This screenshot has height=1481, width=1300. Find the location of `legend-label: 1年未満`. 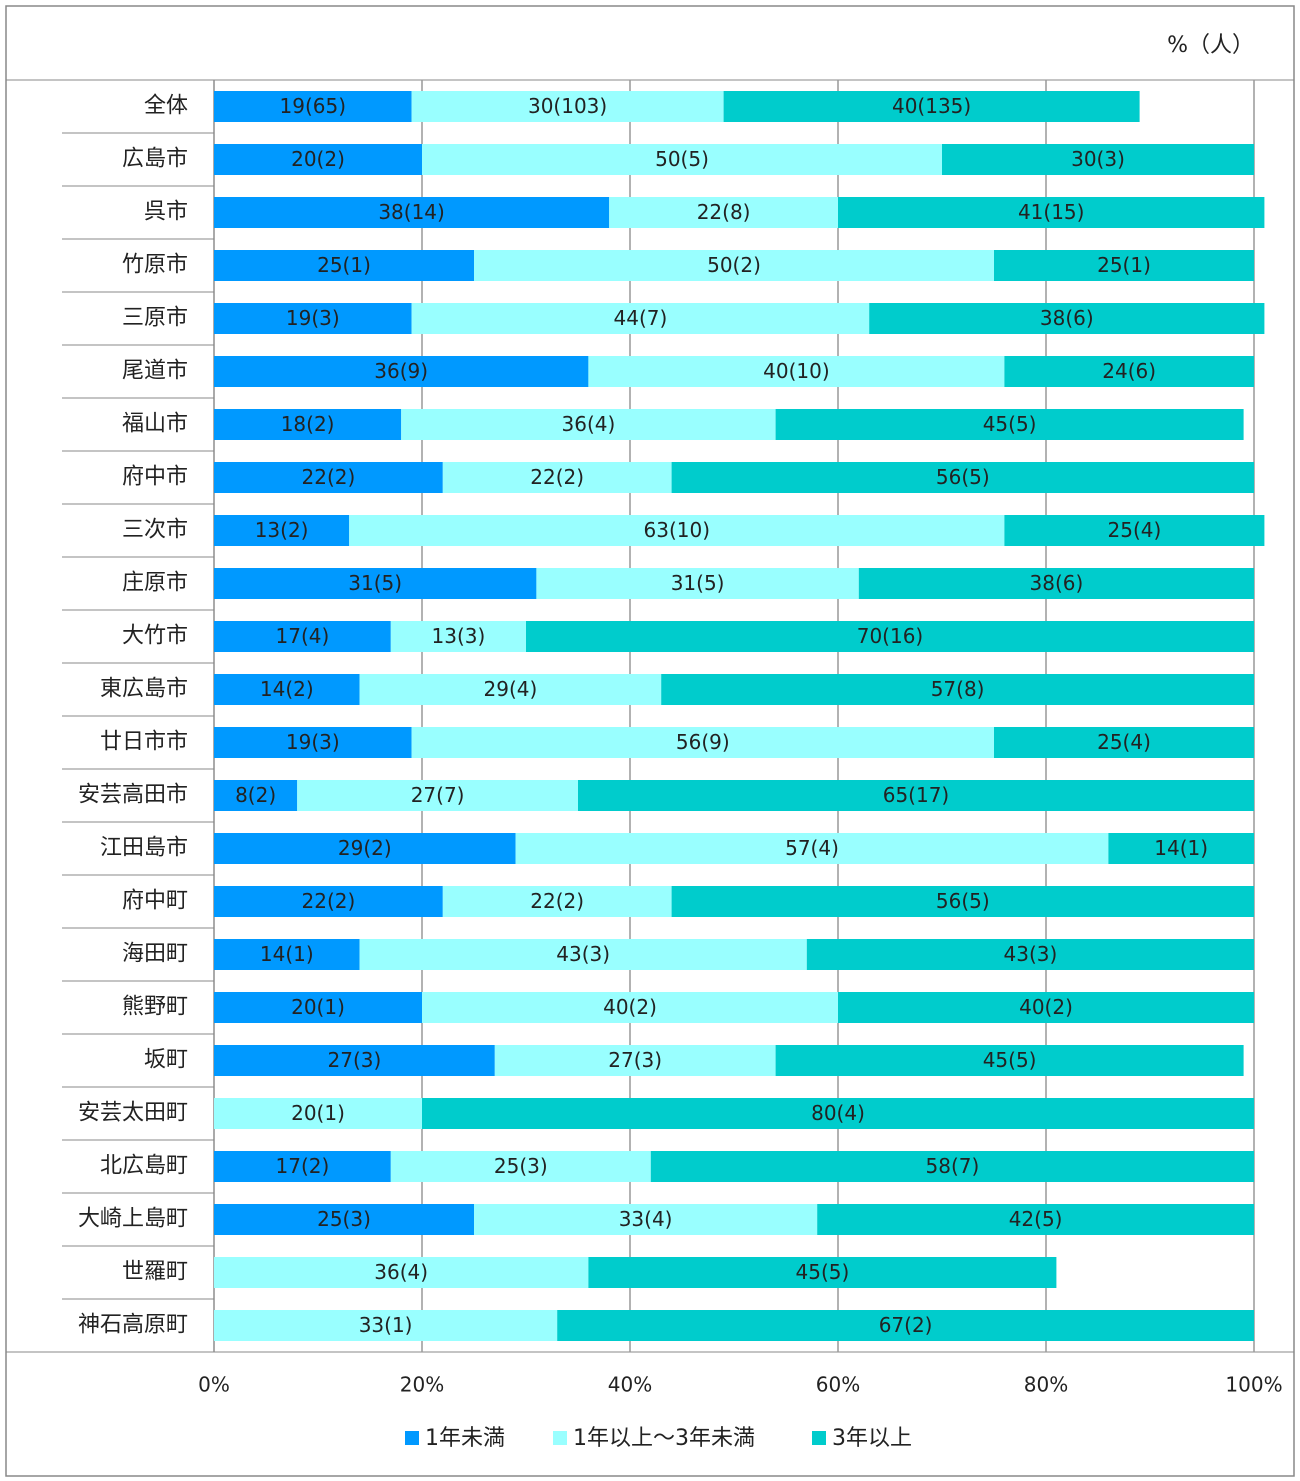

legend-label: 1年未満 is located at coordinates (465, 1438).